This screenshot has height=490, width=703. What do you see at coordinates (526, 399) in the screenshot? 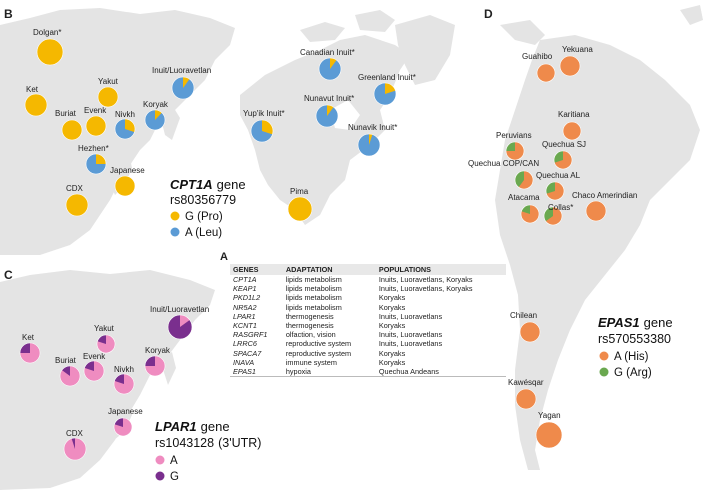
I see `pie-d-kawesqar` at bounding box center [526, 399].